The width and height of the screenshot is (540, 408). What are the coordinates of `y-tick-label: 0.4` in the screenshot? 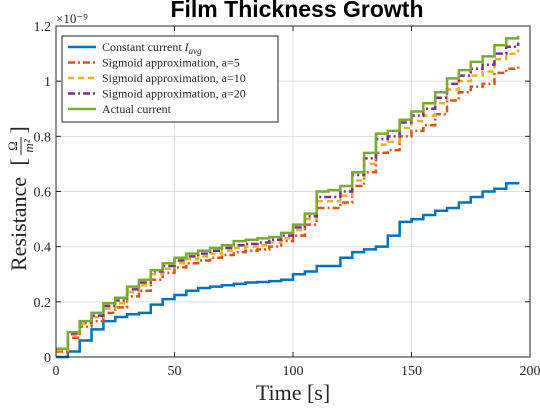 It's located at (43, 248).